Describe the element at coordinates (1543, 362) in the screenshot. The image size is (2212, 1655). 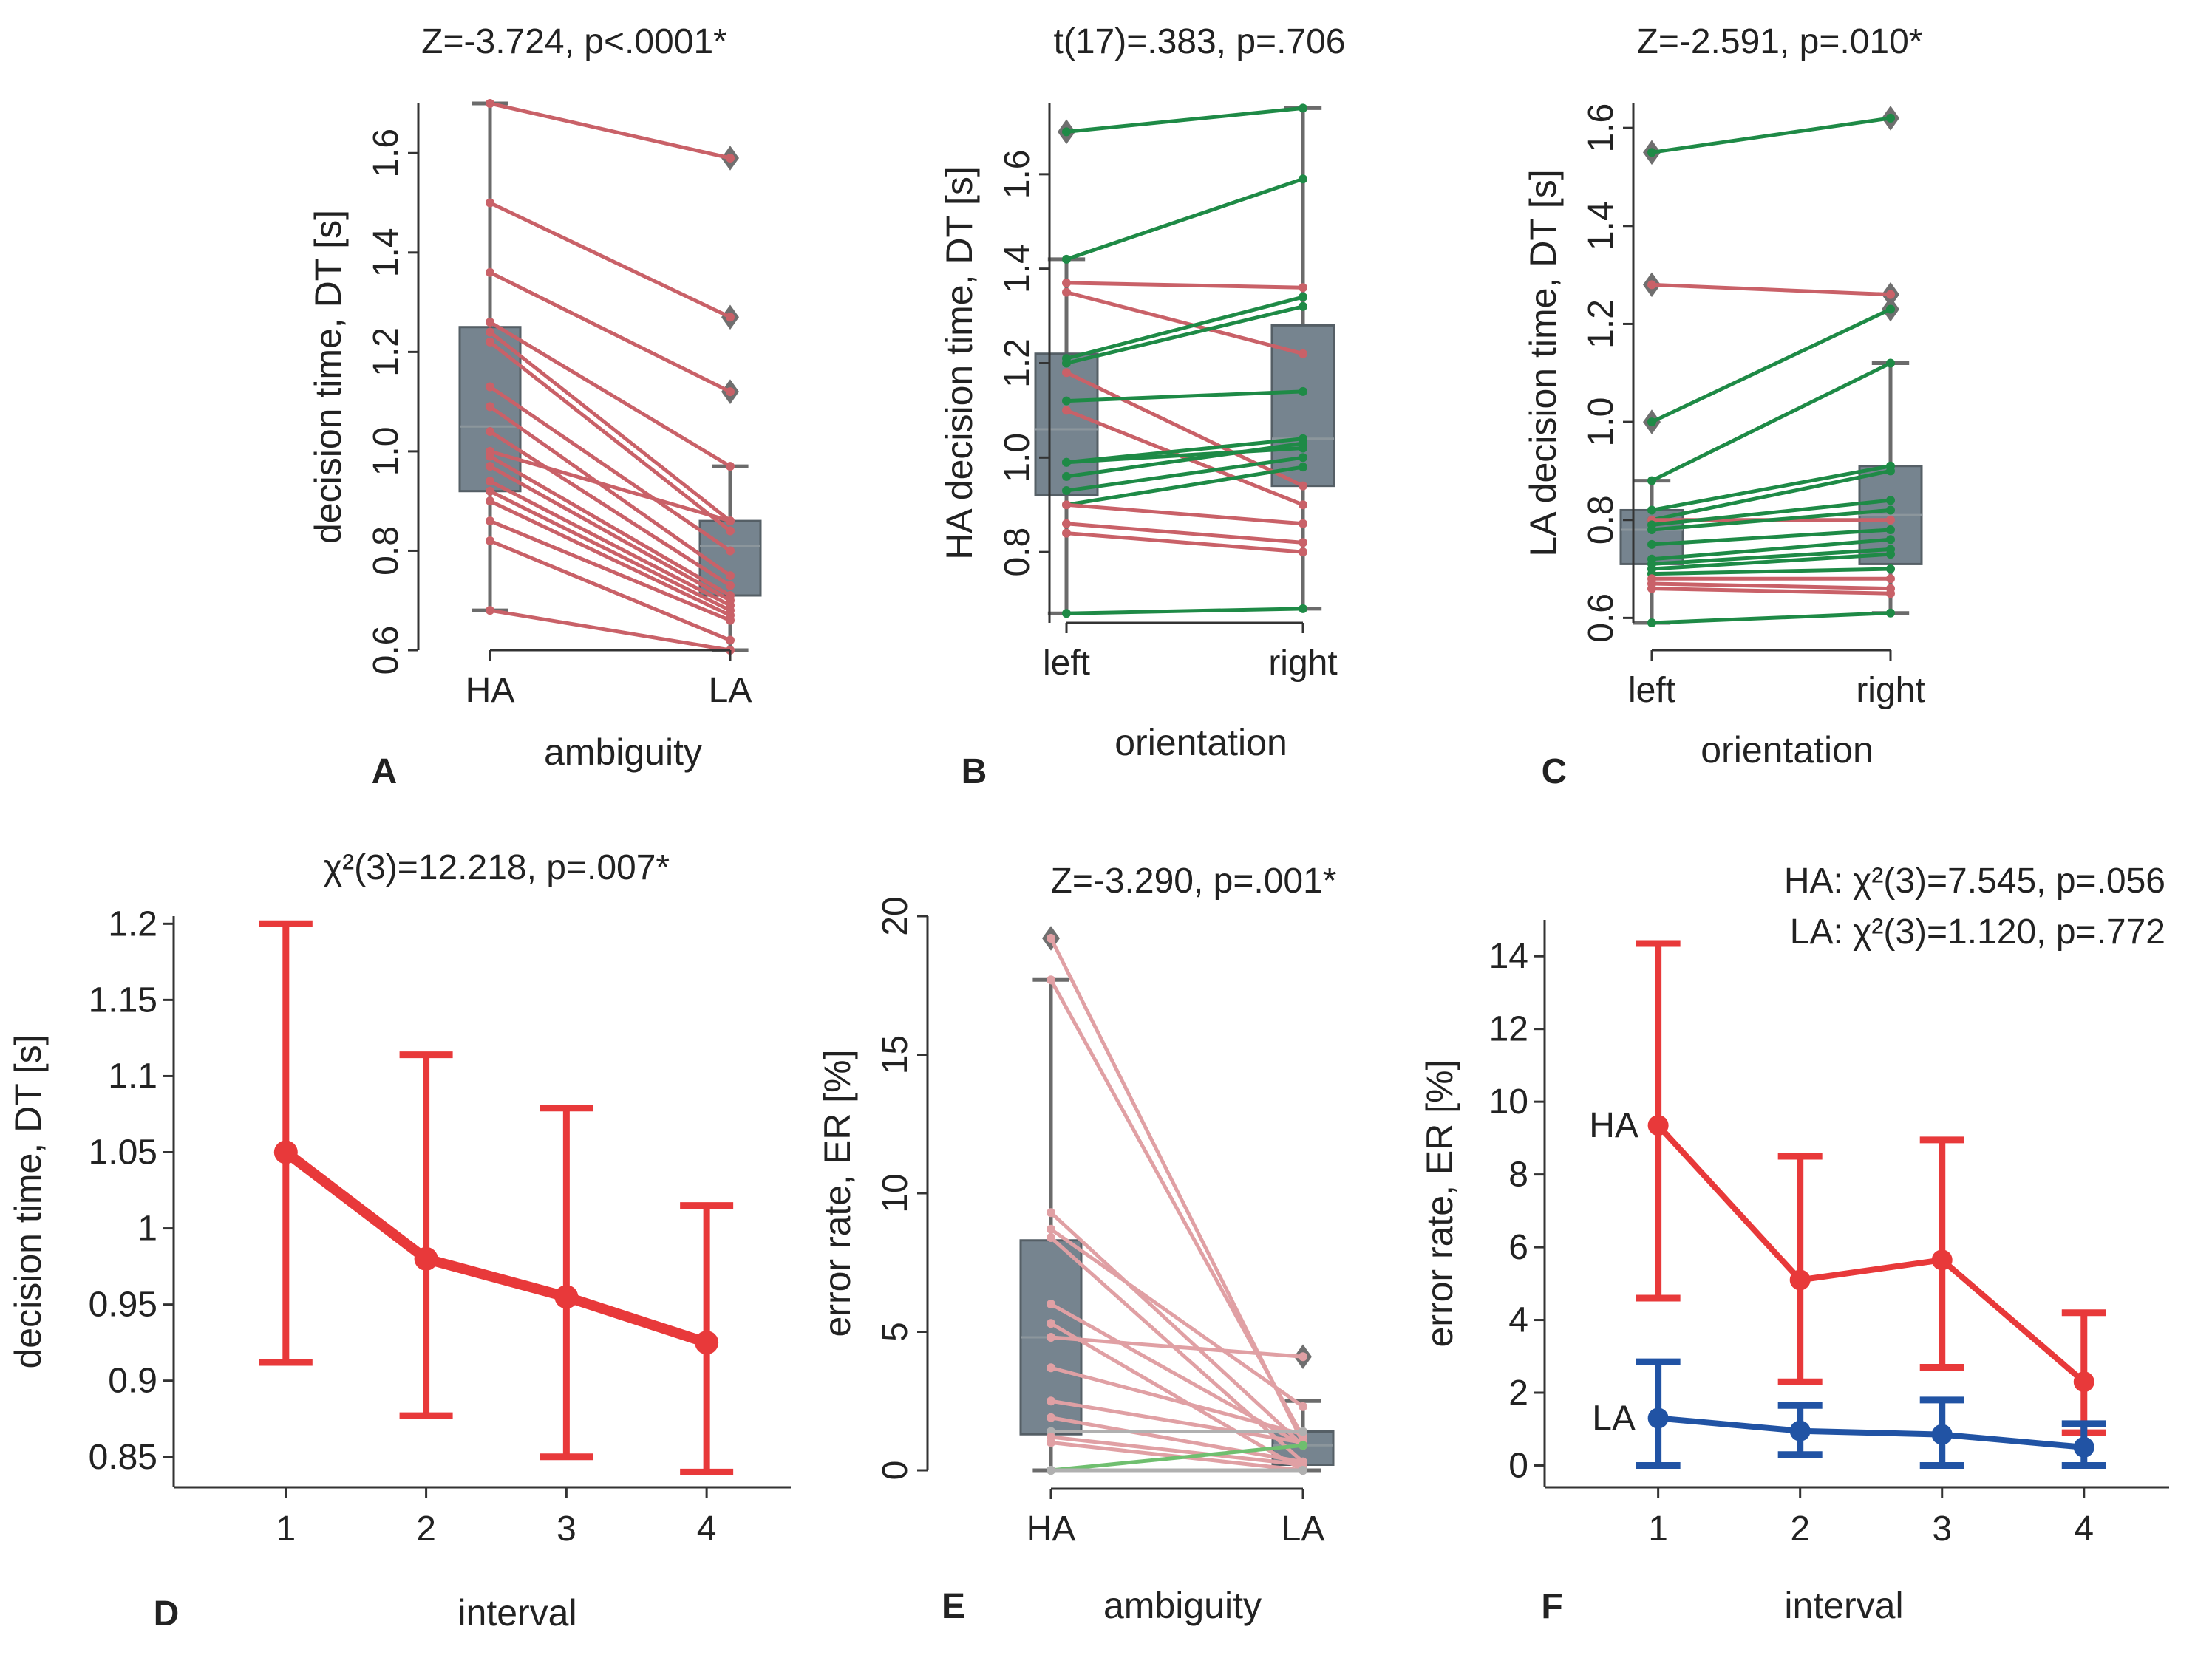
I see `panel-c-y-label: LA decision time, DT [s]` at that location.